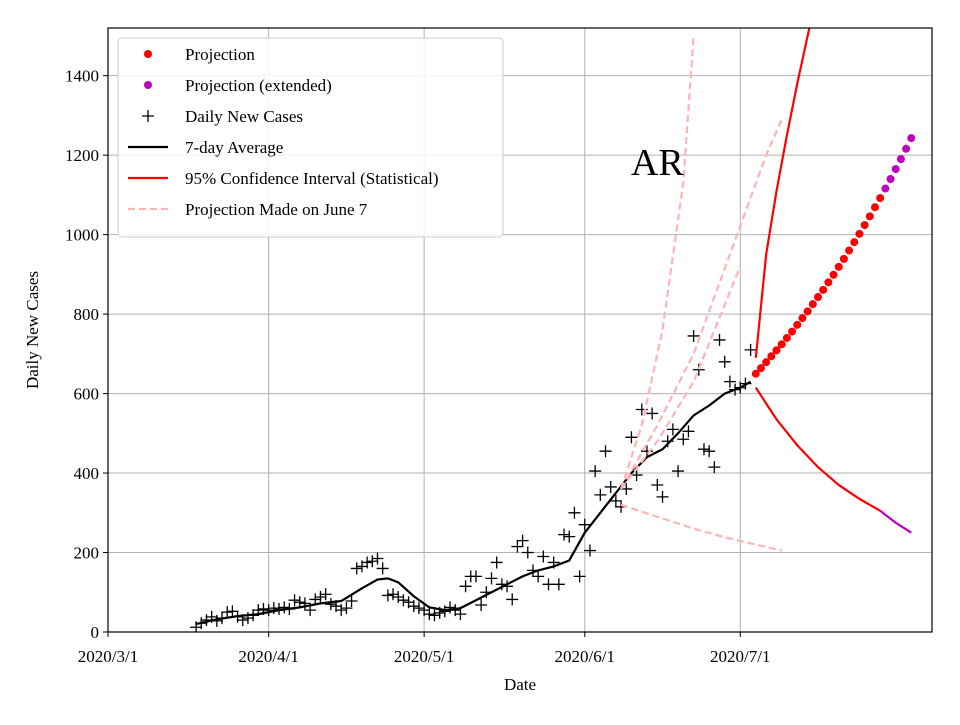 The width and height of the screenshot is (960, 725). I want to click on legend-box, so click(310, 137).